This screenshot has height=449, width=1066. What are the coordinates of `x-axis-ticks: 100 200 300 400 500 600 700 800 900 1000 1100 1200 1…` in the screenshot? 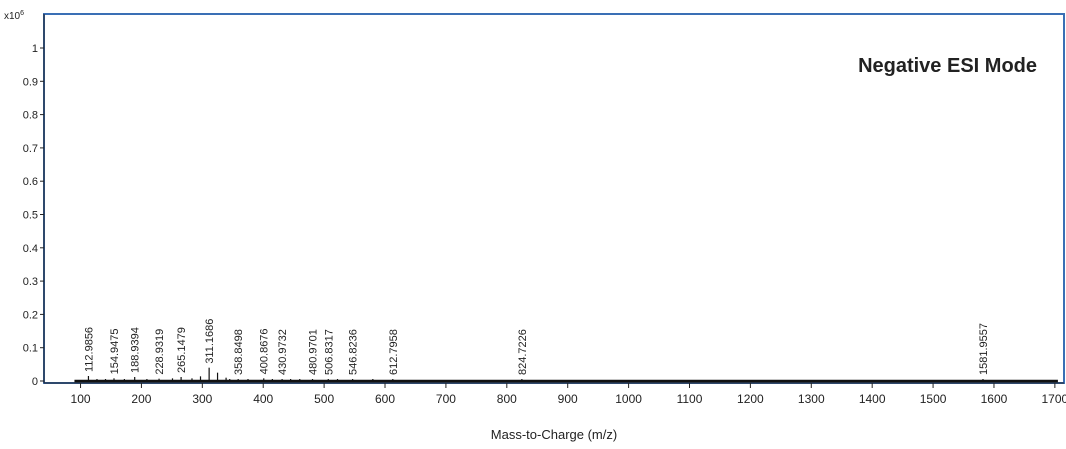 It's located at (568, 394).